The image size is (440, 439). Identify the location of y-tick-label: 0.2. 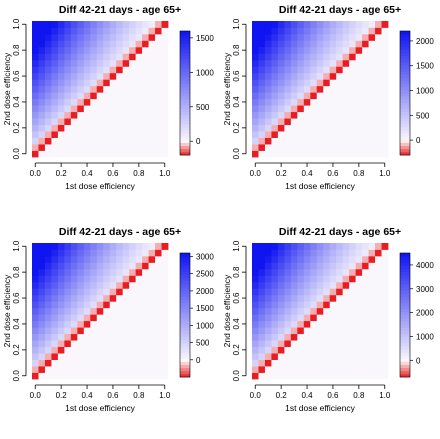
(16, 128).